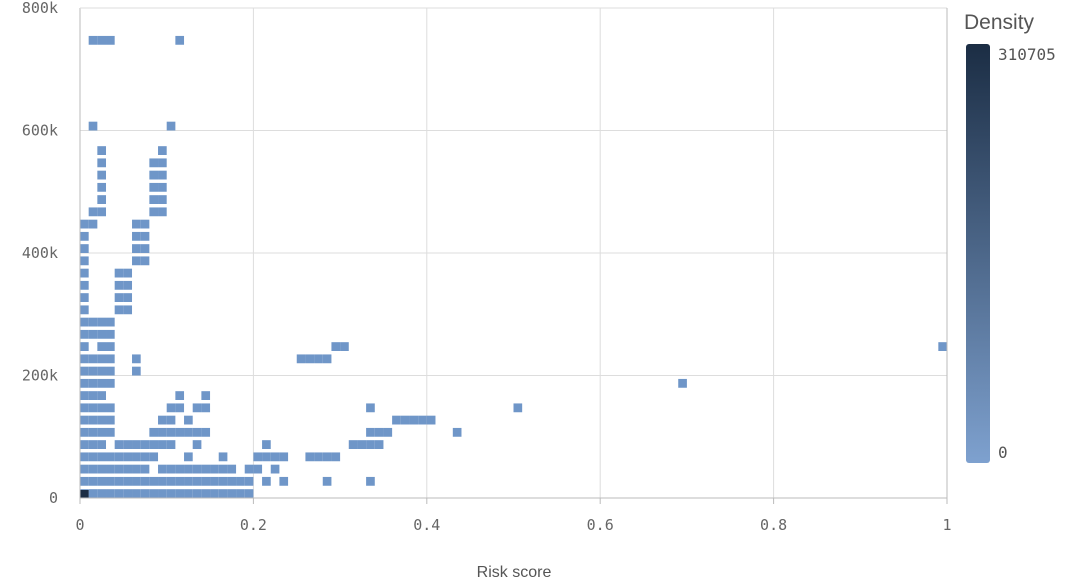 This screenshot has width=1079, height=583. What do you see at coordinates (773, 525) in the screenshot?
I see `x-tick-label: 0.8` at bounding box center [773, 525].